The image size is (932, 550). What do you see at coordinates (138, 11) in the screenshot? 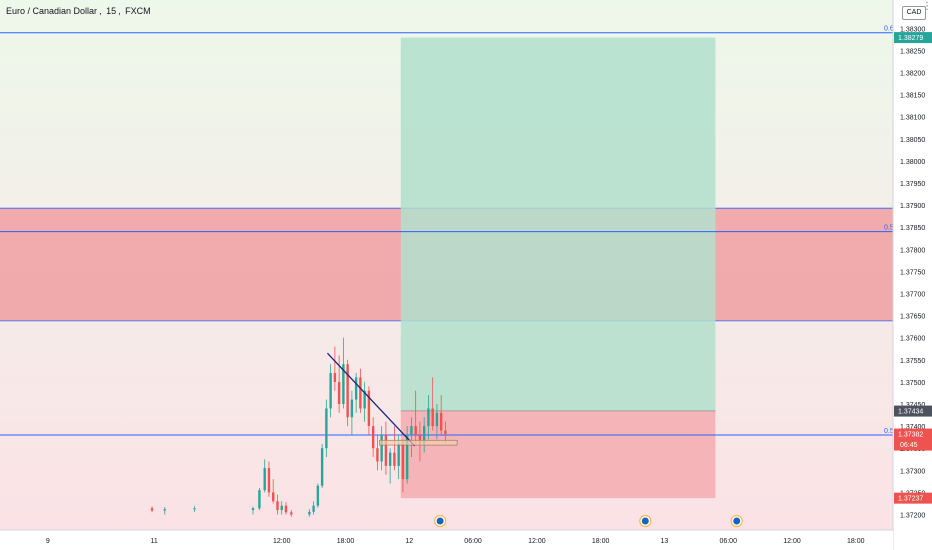
I see `exchange-label: FXCM` at bounding box center [138, 11].